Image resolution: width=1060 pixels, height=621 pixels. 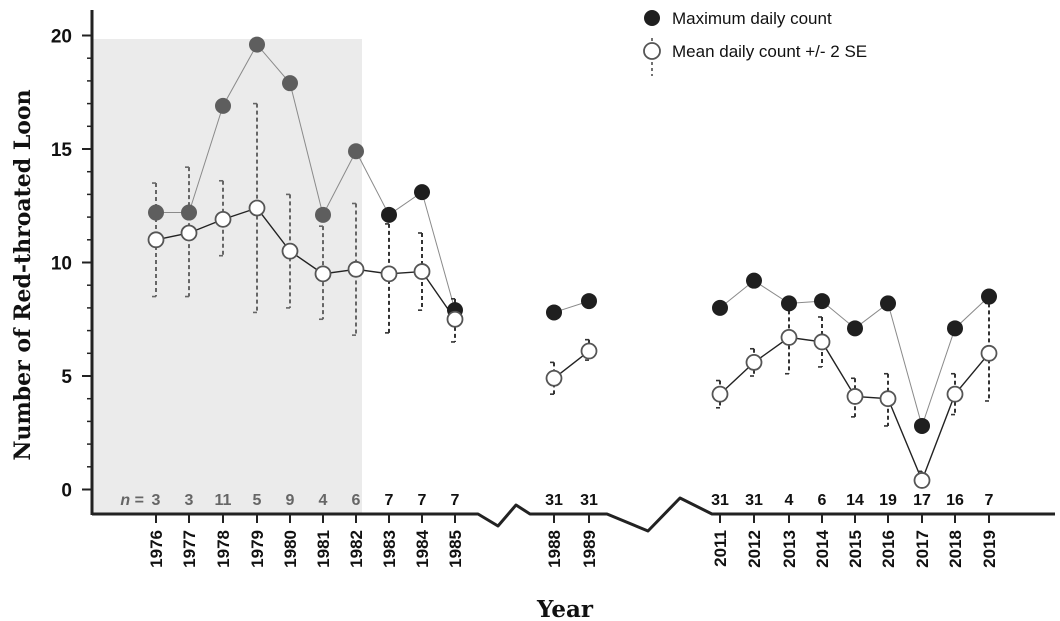 I want to click on legend-max-marker, so click(x=652, y=18).